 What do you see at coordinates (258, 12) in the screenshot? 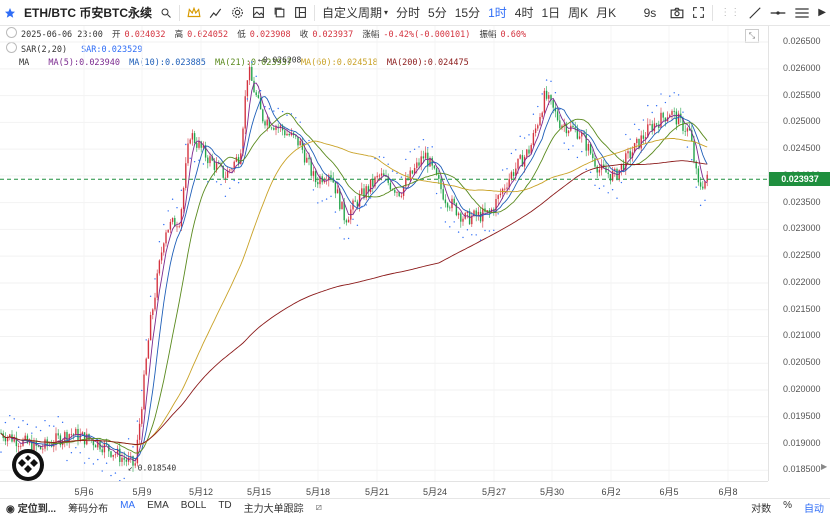
I see `image-icon` at bounding box center [258, 12].